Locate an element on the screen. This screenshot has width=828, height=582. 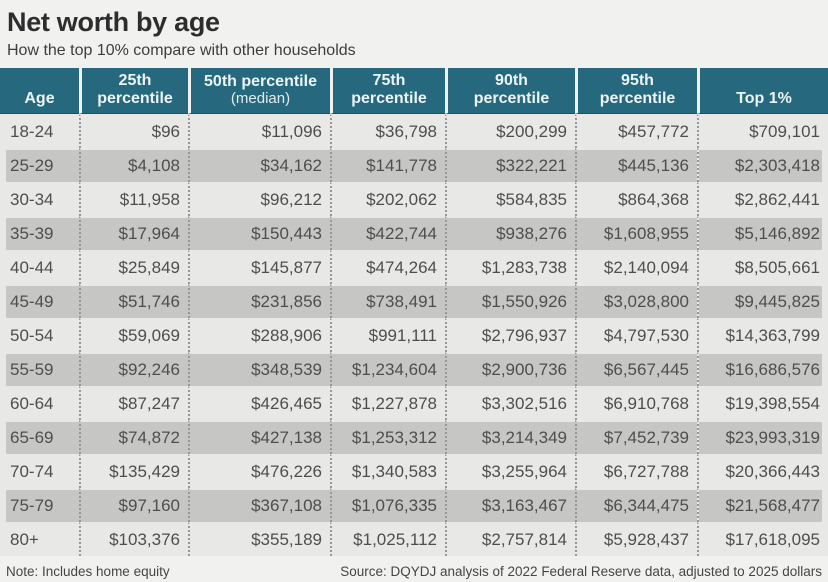
column-header: 95th percentile is located at coordinates (636, 91).